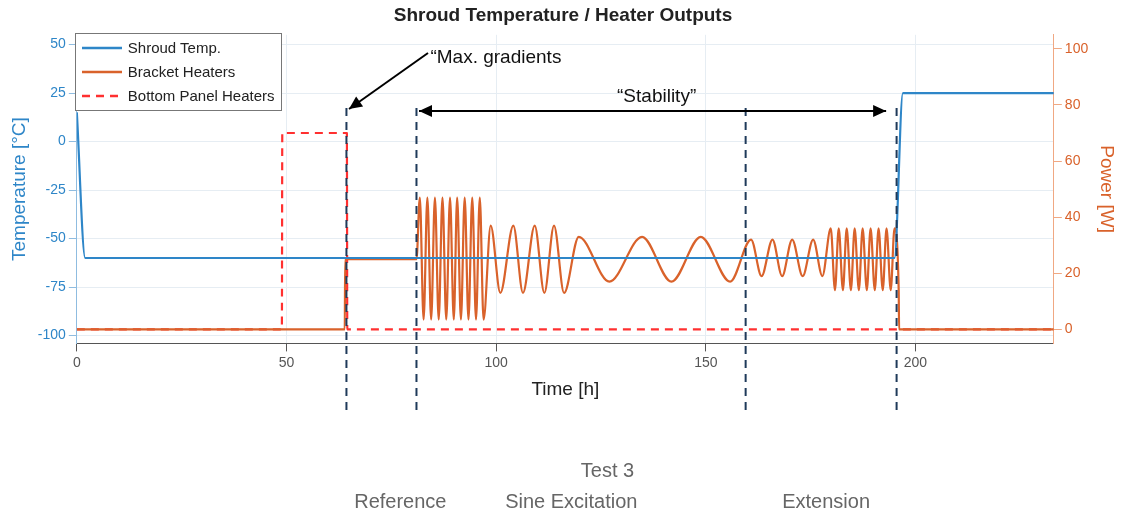  I want to click on x-tick-label: 50, so click(286, 361).